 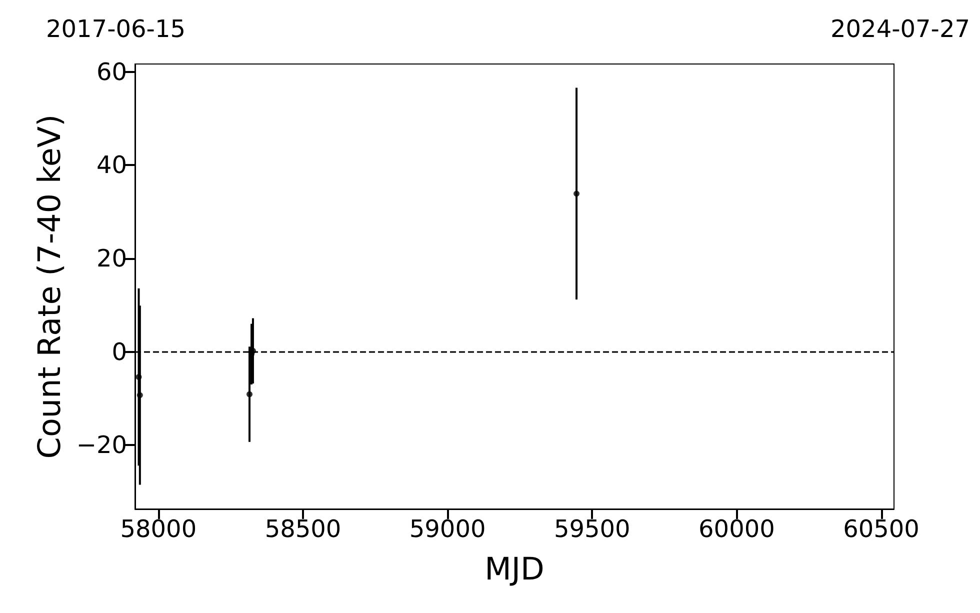 What do you see at coordinates (116, 29) in the screenshot?
I see `text: 2017-06-15` at bounding box center [116, 29].